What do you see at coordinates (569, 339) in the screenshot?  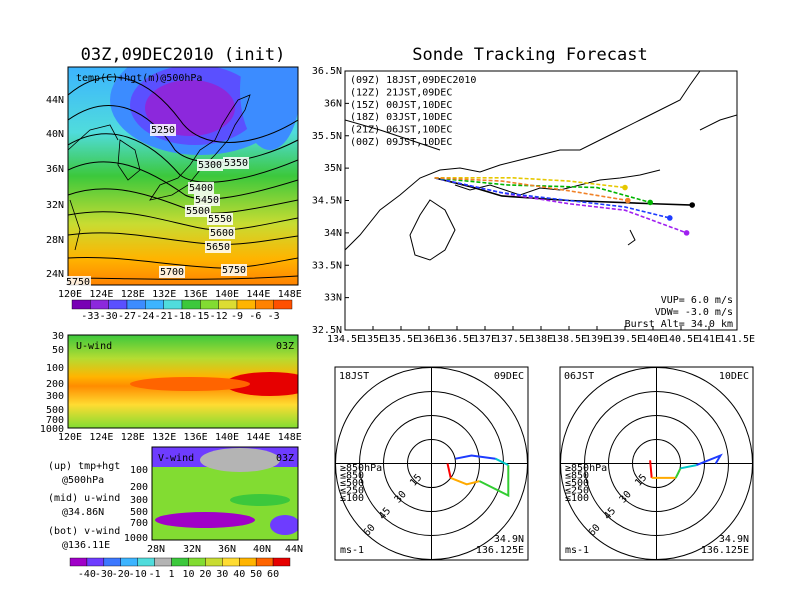 I see `x-tick-label: 138.5E` at bounding box center [569, 339].